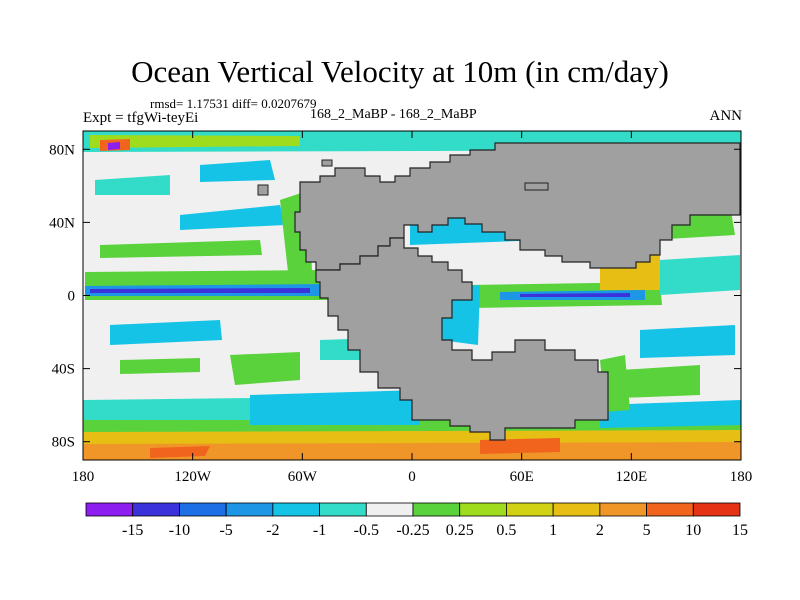 The image size is (800, 600). What do you see at coordinates (522, 477) in the screenshot?
I see `x-tick-label: 60E` at bounding box center [522, 477].